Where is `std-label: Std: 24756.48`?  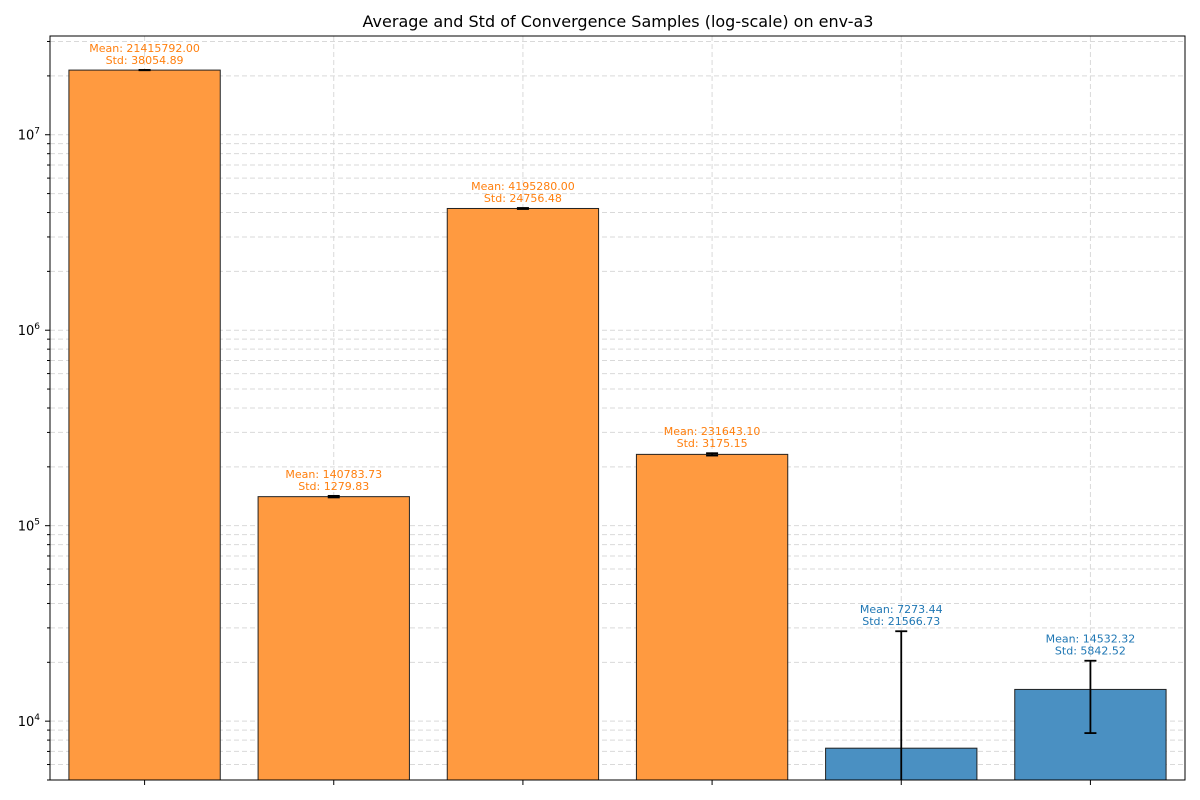
std-label: Std: 24756.48 is located at coordinates (523, 198).